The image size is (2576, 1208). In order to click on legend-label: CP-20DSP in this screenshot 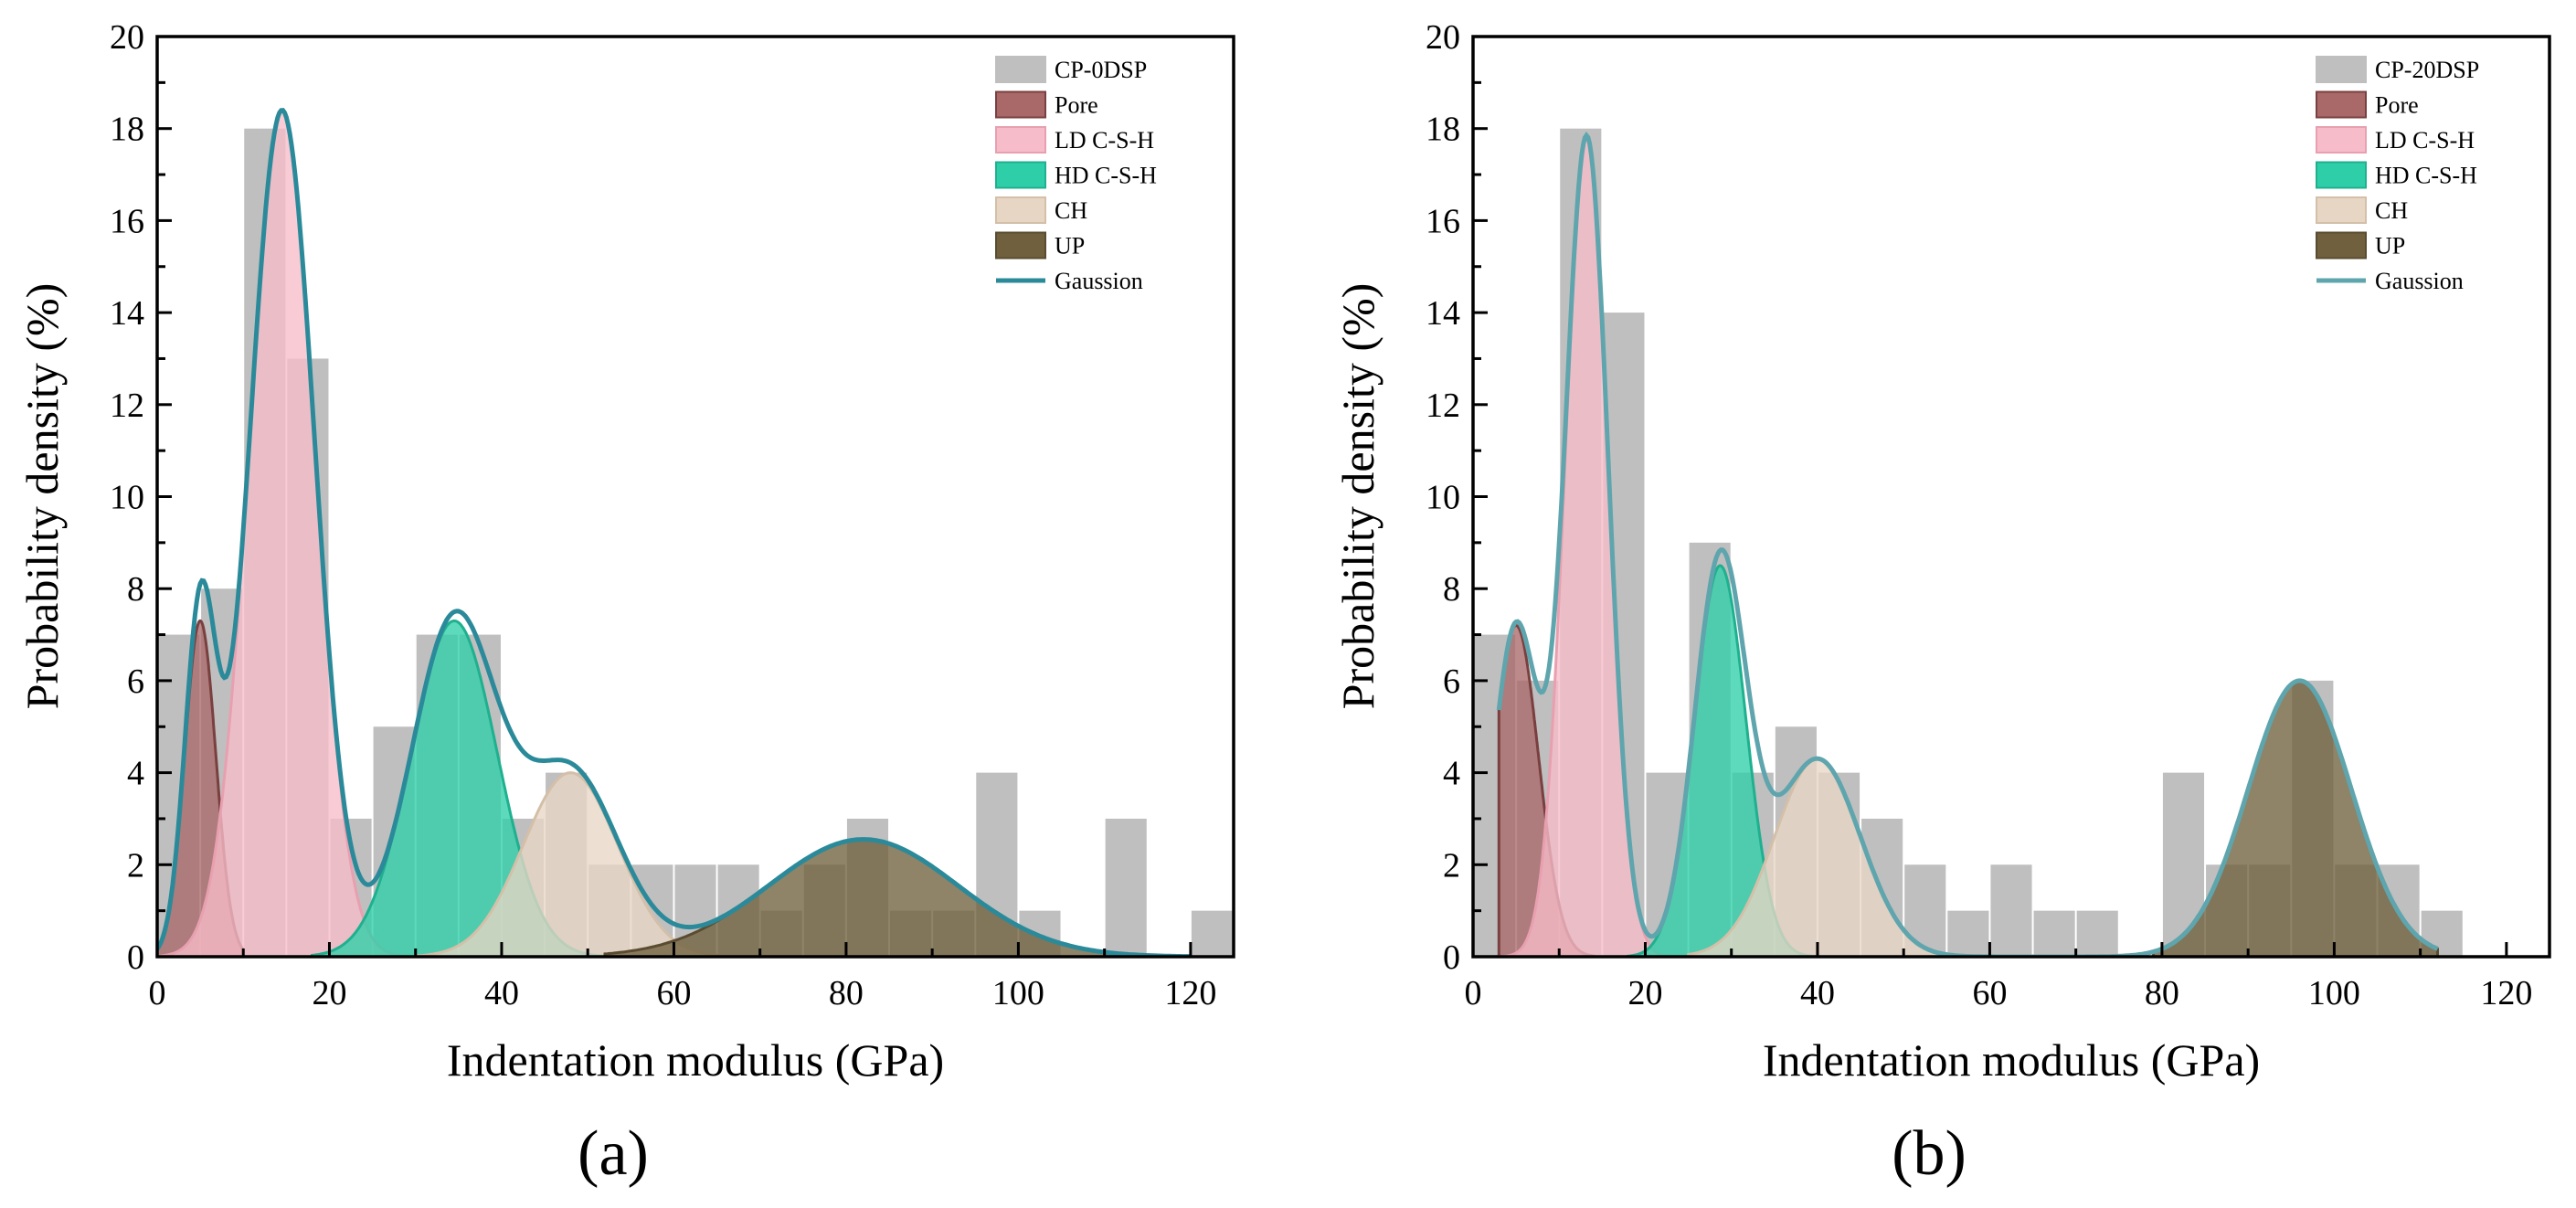, I will do `click(2427, 70)`.